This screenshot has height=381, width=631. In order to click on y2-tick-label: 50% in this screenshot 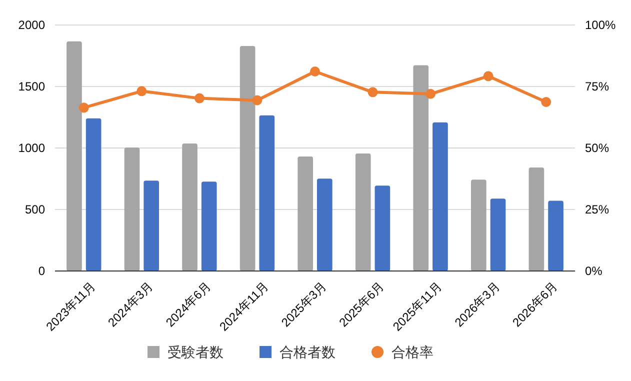, I will do `click(597, 148)`.